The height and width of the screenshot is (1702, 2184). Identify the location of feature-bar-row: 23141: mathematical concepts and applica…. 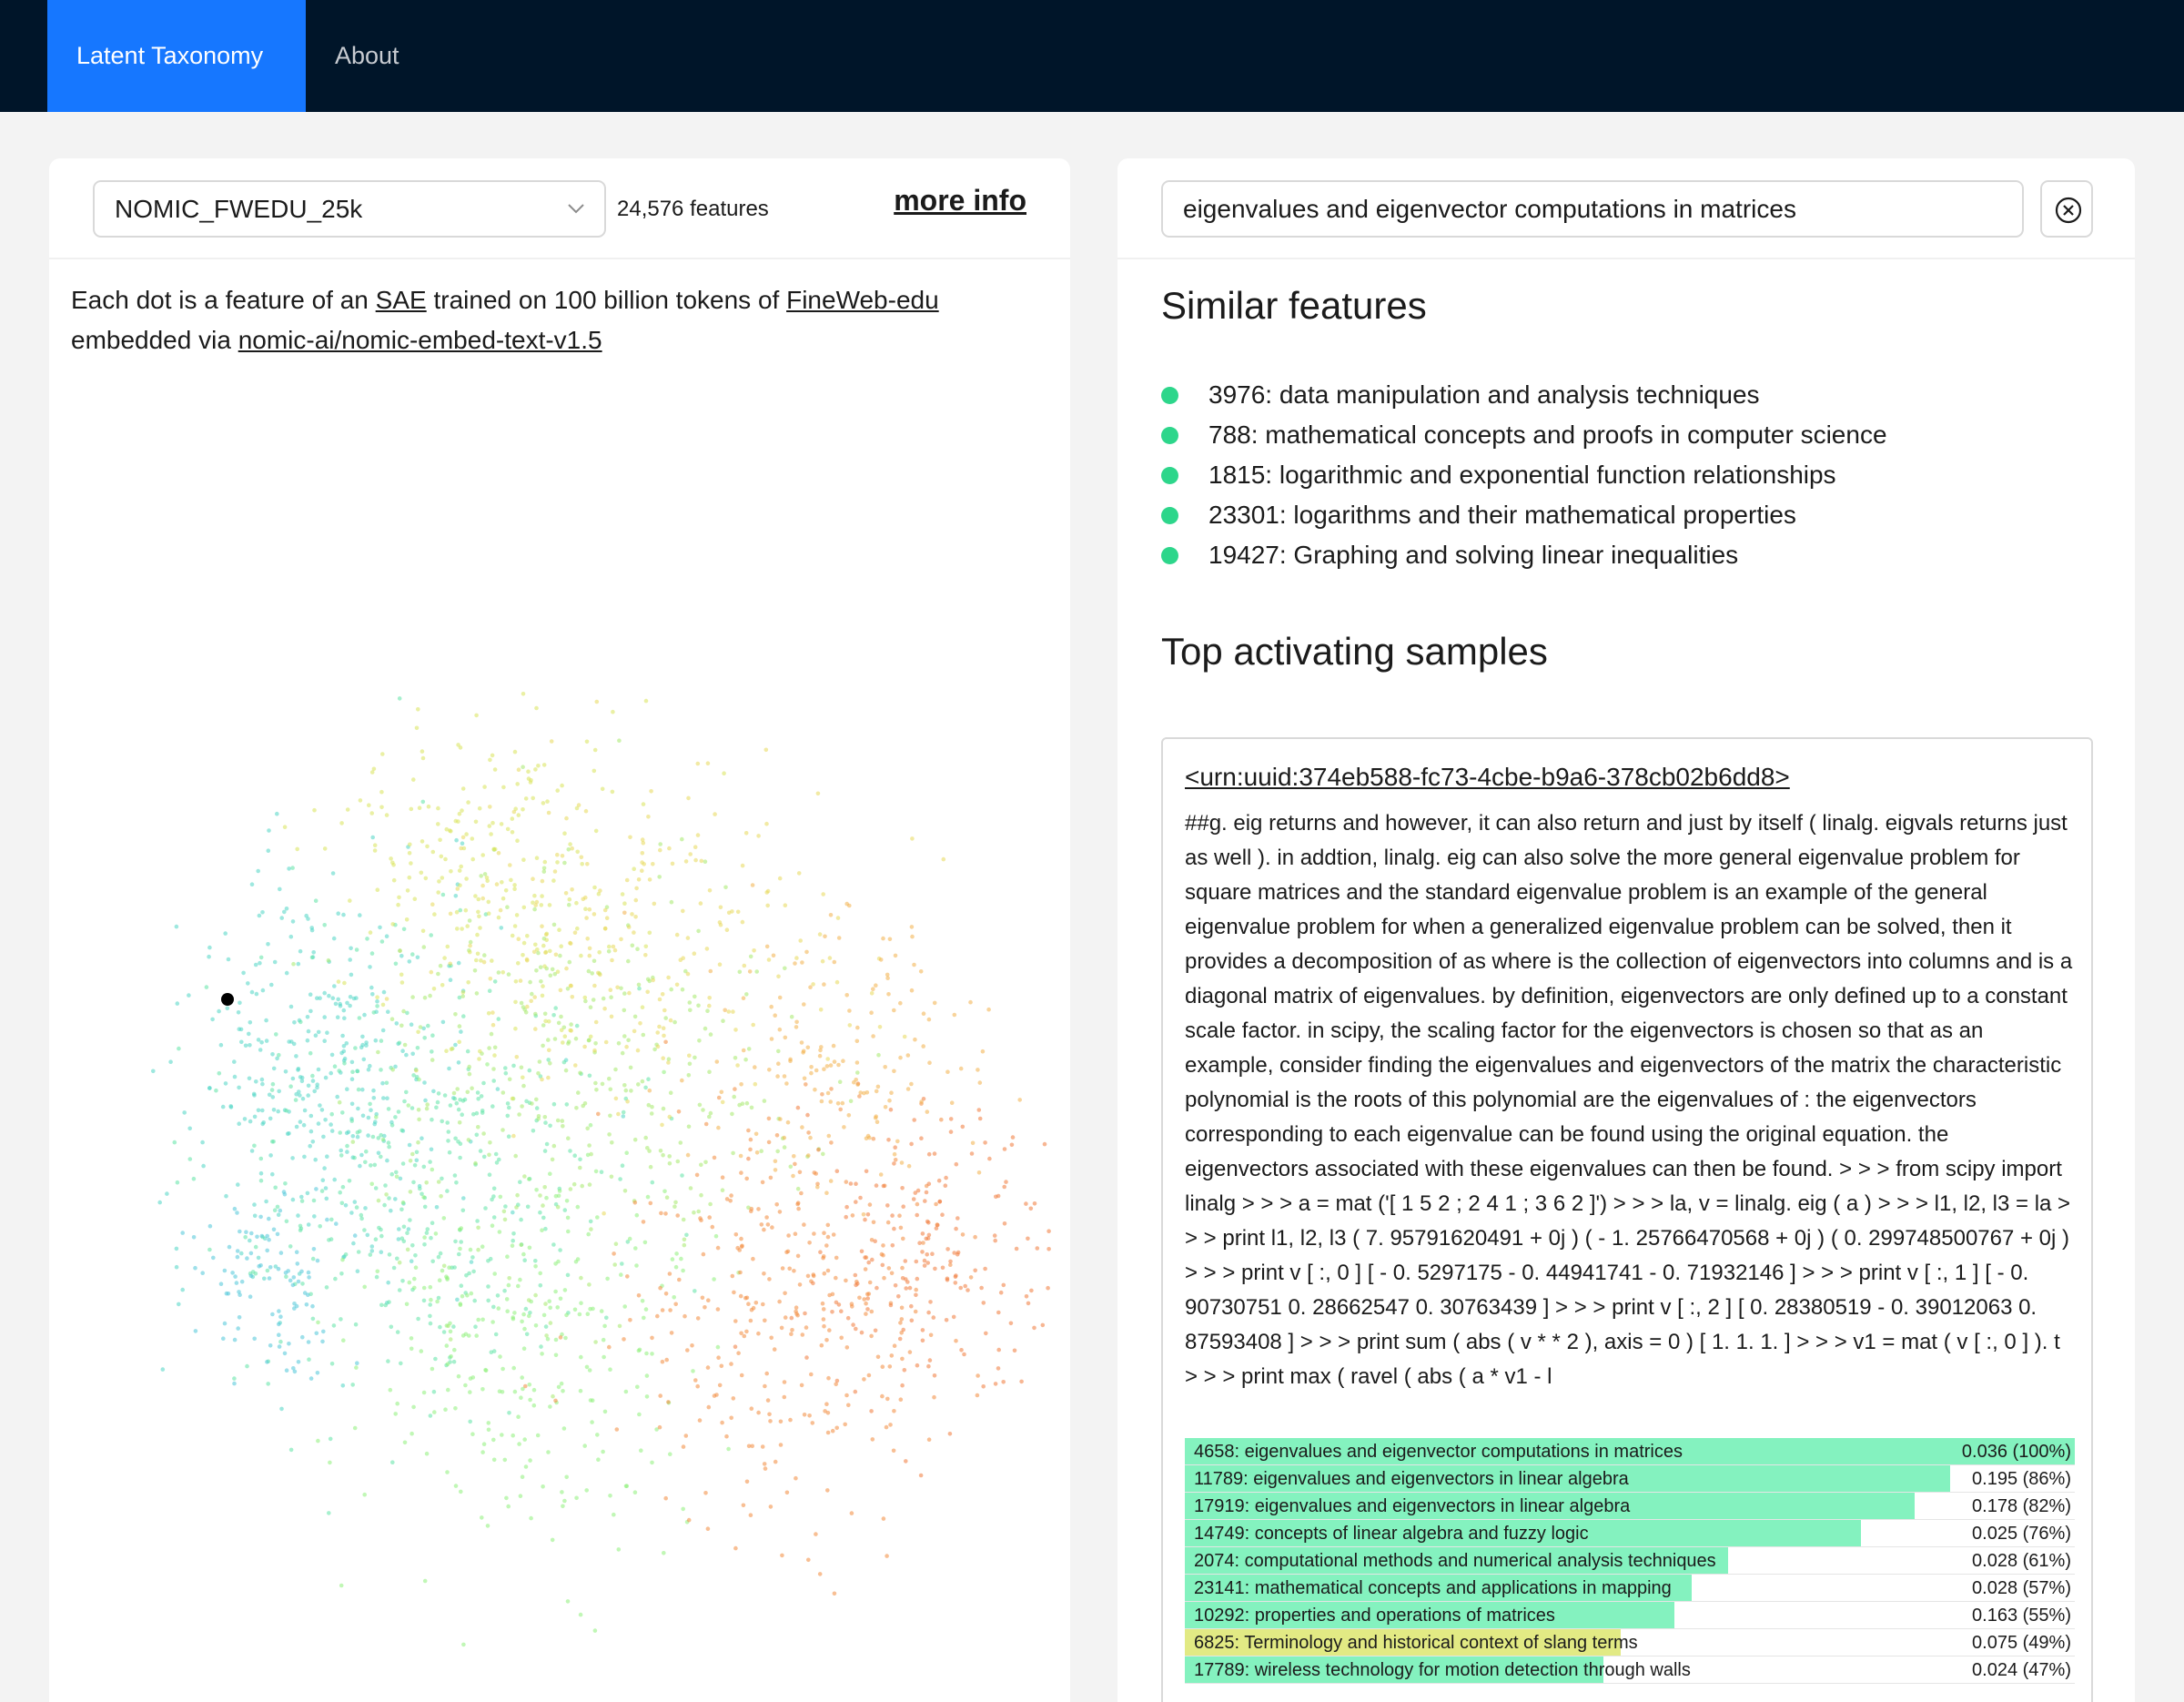
(1630, 1588).